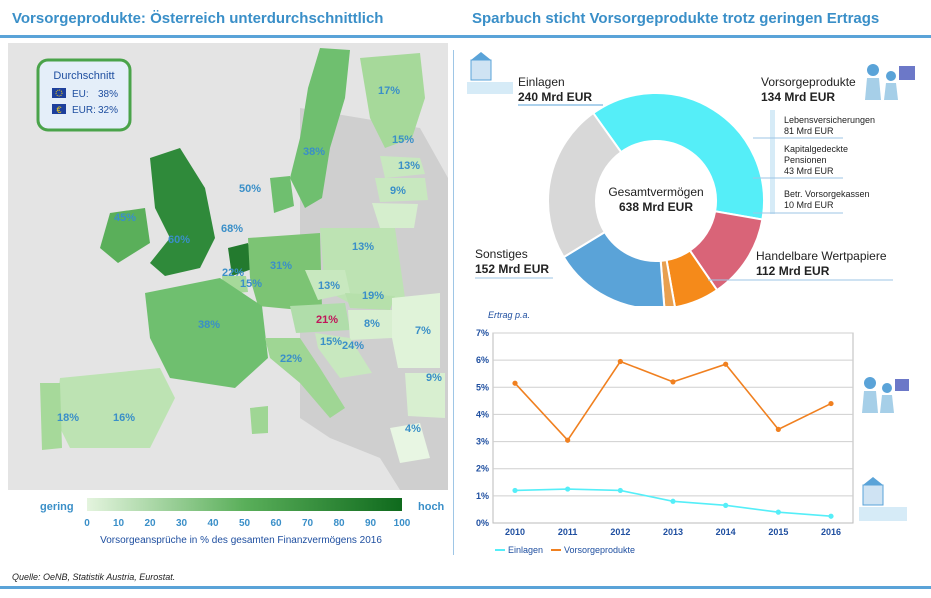 This screenshot has width=931, height=598. Describe the element at coordinates (108, 94) in the screenshot. I see `average-eu-value: 38%` at that location.